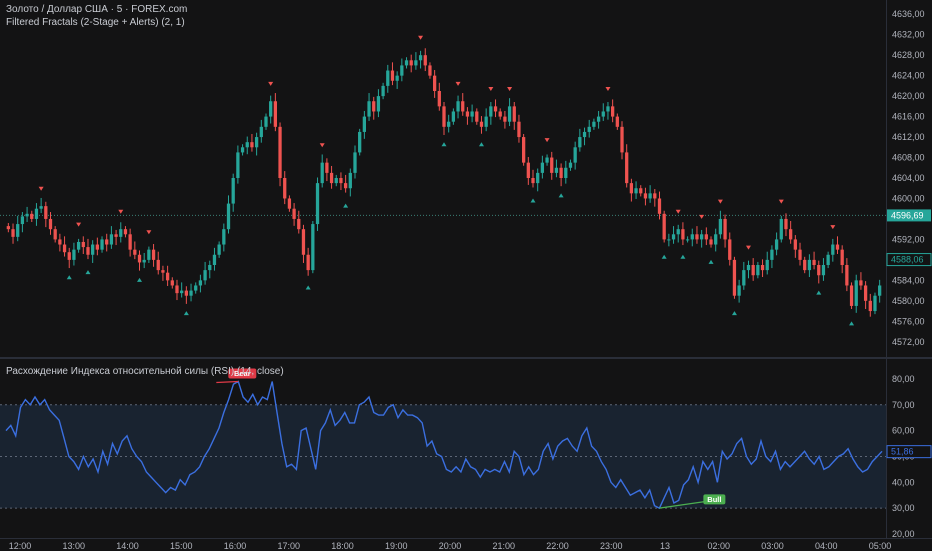 This screenshot has width=932, height=551. Describe the element at coordinates (908, 239) in the screenshot. I see `price-tick-label: 4592,00` at that location.